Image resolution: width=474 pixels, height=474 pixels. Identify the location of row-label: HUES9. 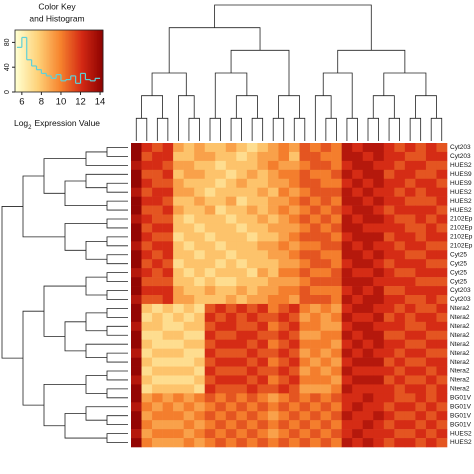
(461, 183).